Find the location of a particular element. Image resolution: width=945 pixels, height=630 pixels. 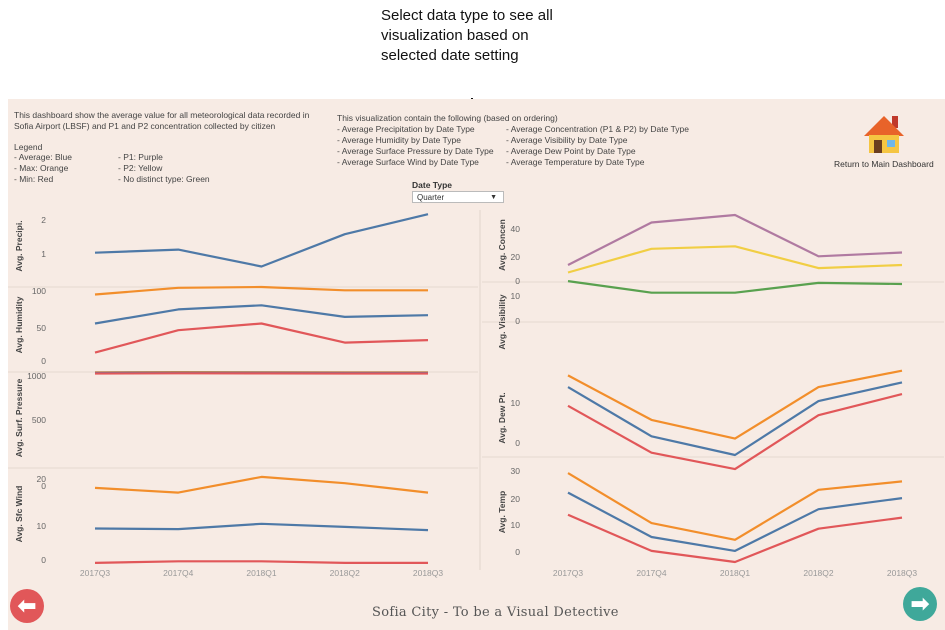

y-tick-label: 1000 is located at coordinates (36, 376).